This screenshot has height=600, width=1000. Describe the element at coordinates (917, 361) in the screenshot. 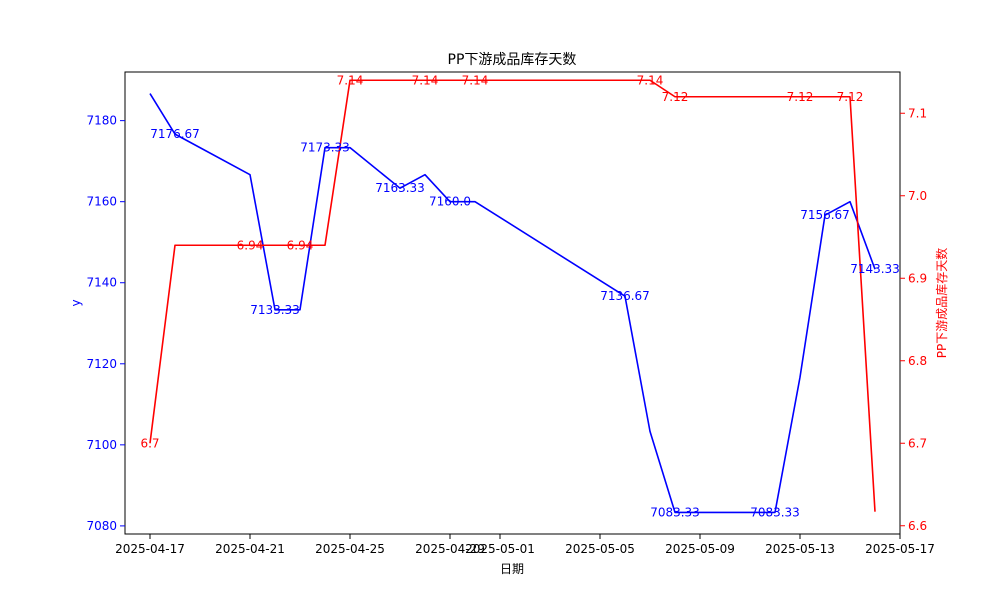

I see `right-y-tick-label: 6.8` at that location.